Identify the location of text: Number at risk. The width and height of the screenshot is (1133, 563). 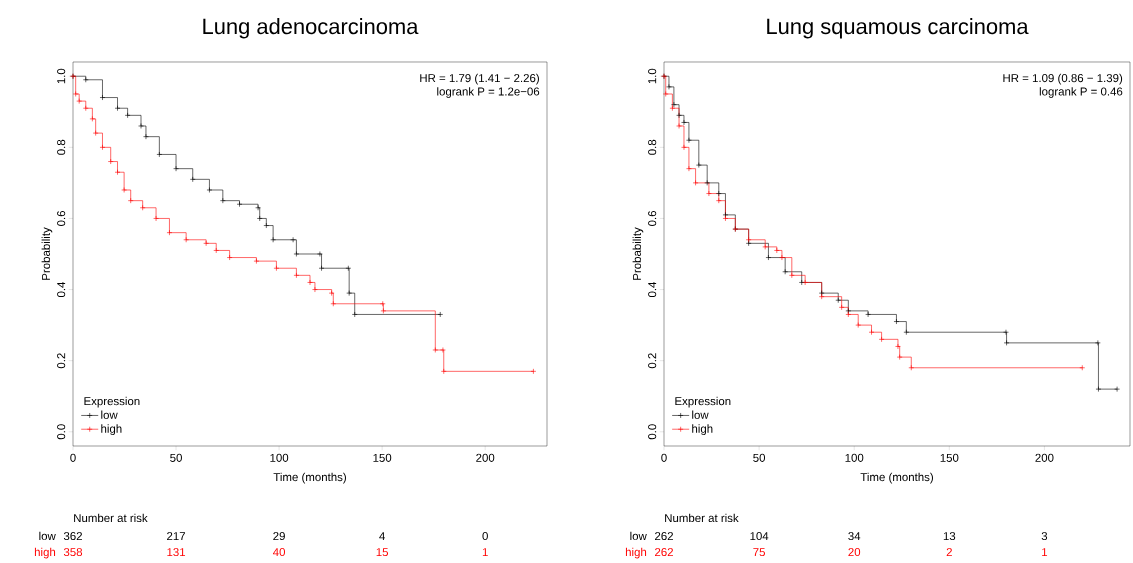
(702, 518).